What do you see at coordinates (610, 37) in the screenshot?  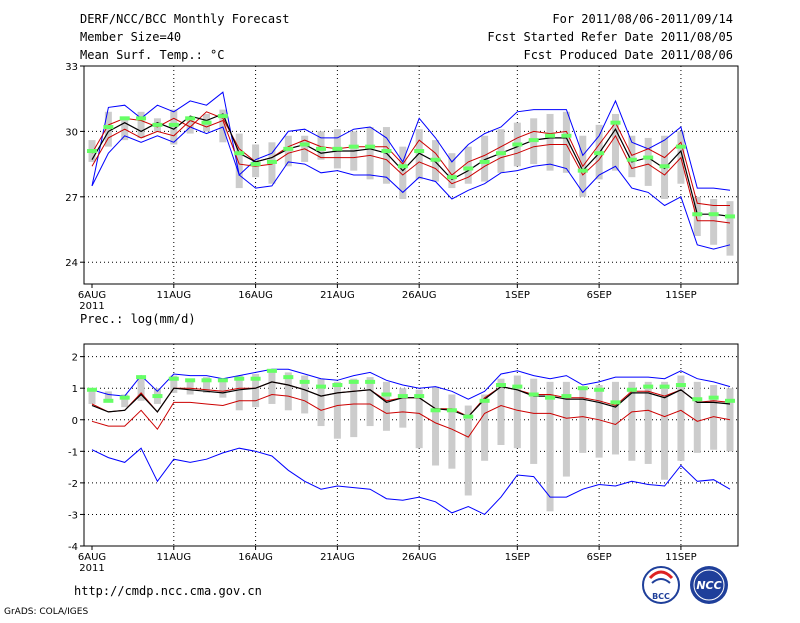 I see `fcst-started: Fcst Started Refer Date 2011/08/05` at bounding box center [610, 37].